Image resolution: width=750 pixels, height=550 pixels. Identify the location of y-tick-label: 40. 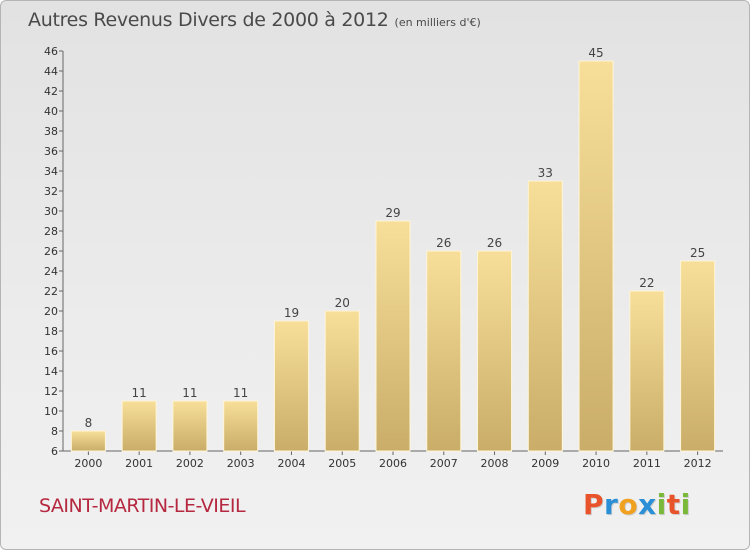
(51, 111).